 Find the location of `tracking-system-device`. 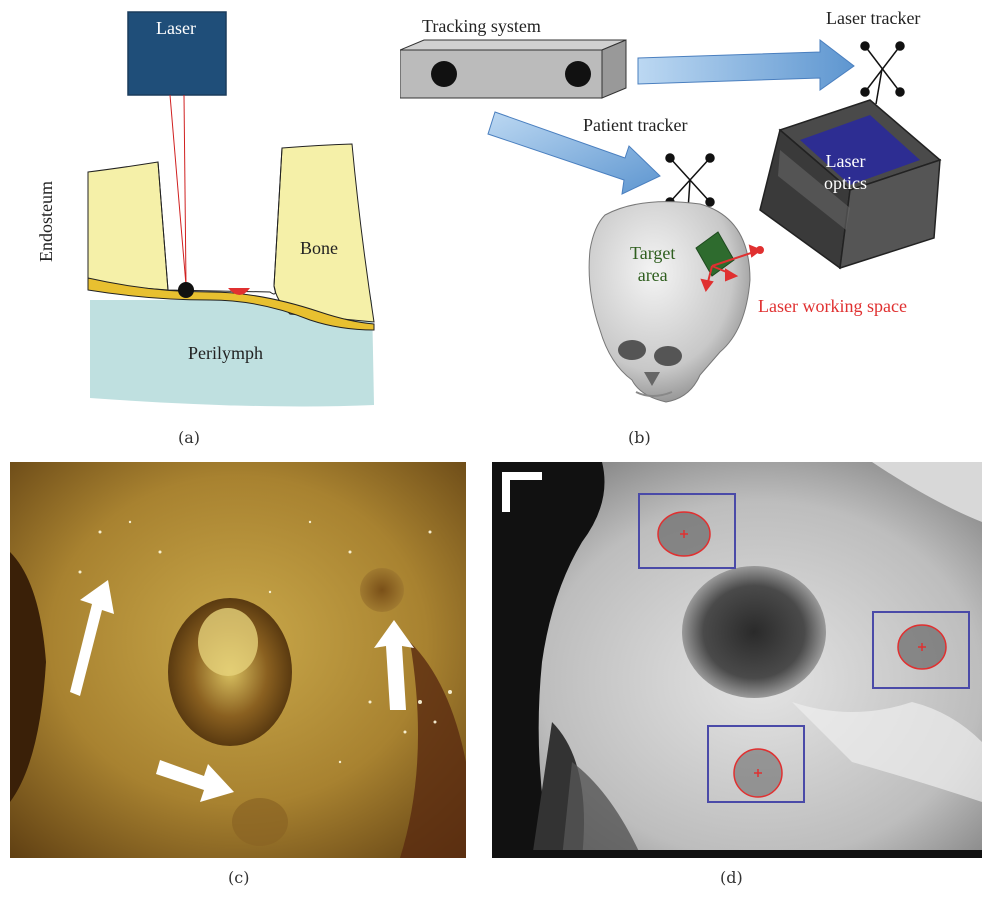

tracking-system-device is located at coordinates (513, 69).